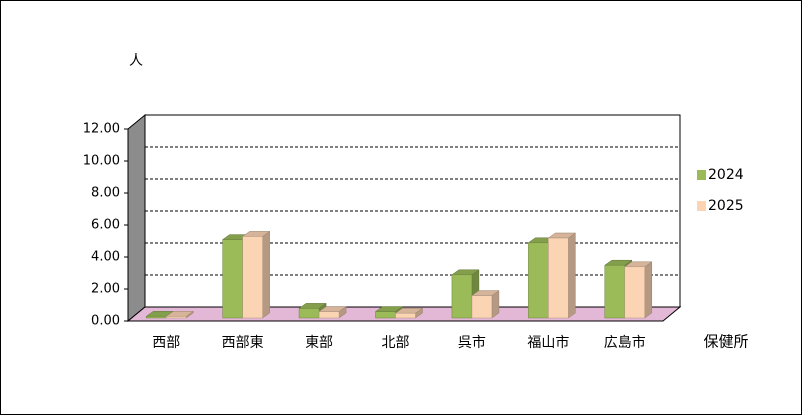  Describe the element at coordinates (472, 342) in the screenshot. I see `x-tick-label: 呉市` at that location.